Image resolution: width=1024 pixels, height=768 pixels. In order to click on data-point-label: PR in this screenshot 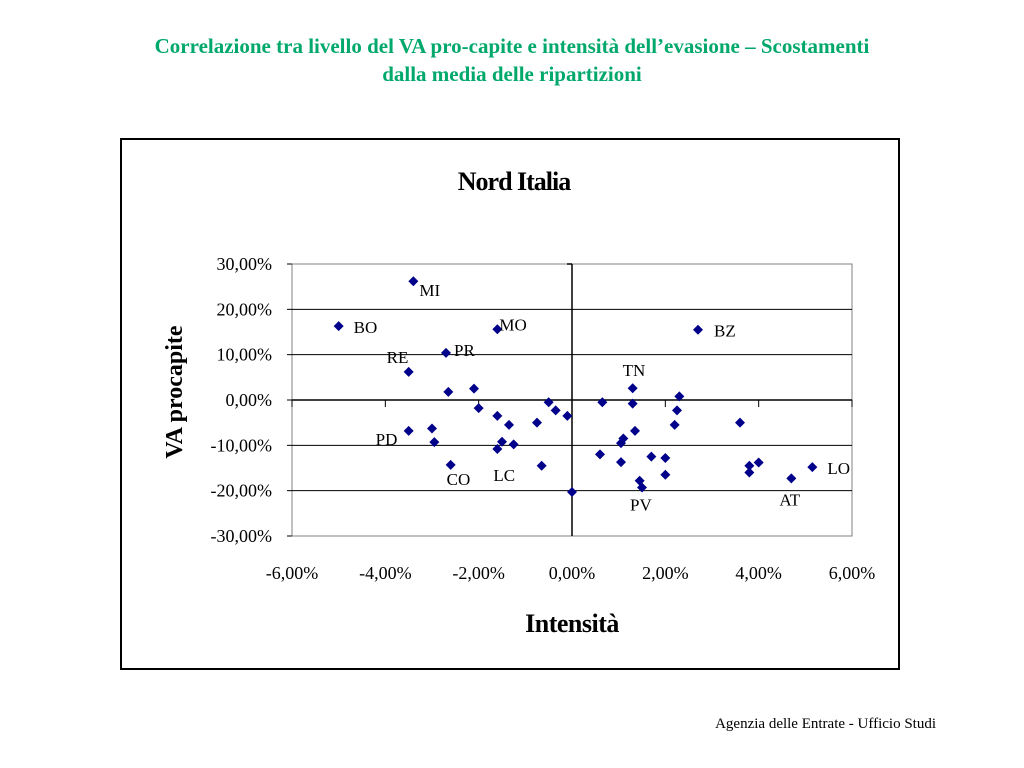, I will do `click(464, 350)`.